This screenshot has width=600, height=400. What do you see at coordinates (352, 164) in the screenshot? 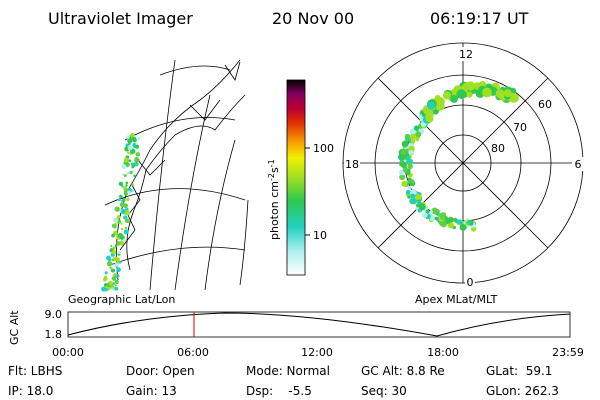
I see `mlt-label: 18` at bounding box center [352, 164].